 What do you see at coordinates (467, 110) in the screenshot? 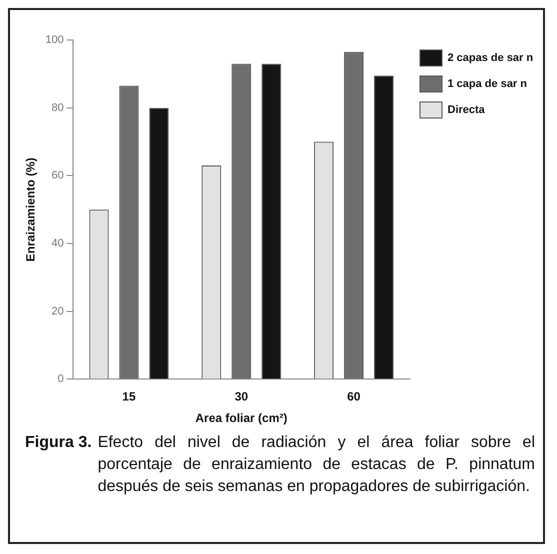
I see `legend-label: Directa` at bounding box center [467, 110].